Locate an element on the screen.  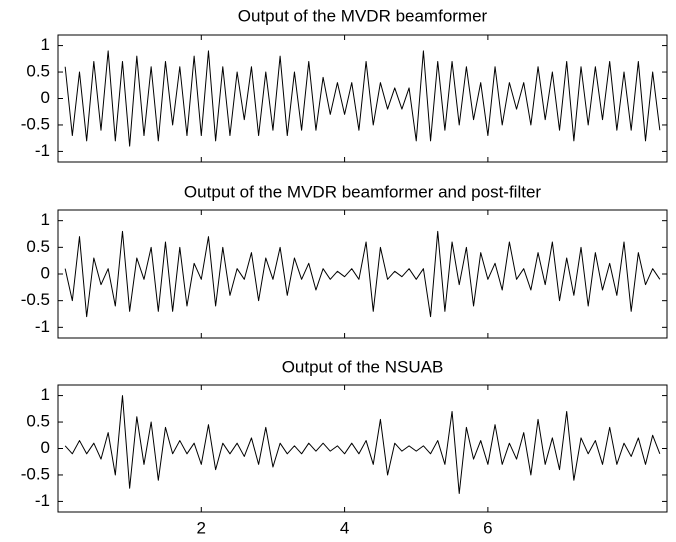
x-tick-label: 6 is located at coordinates (487, 527).